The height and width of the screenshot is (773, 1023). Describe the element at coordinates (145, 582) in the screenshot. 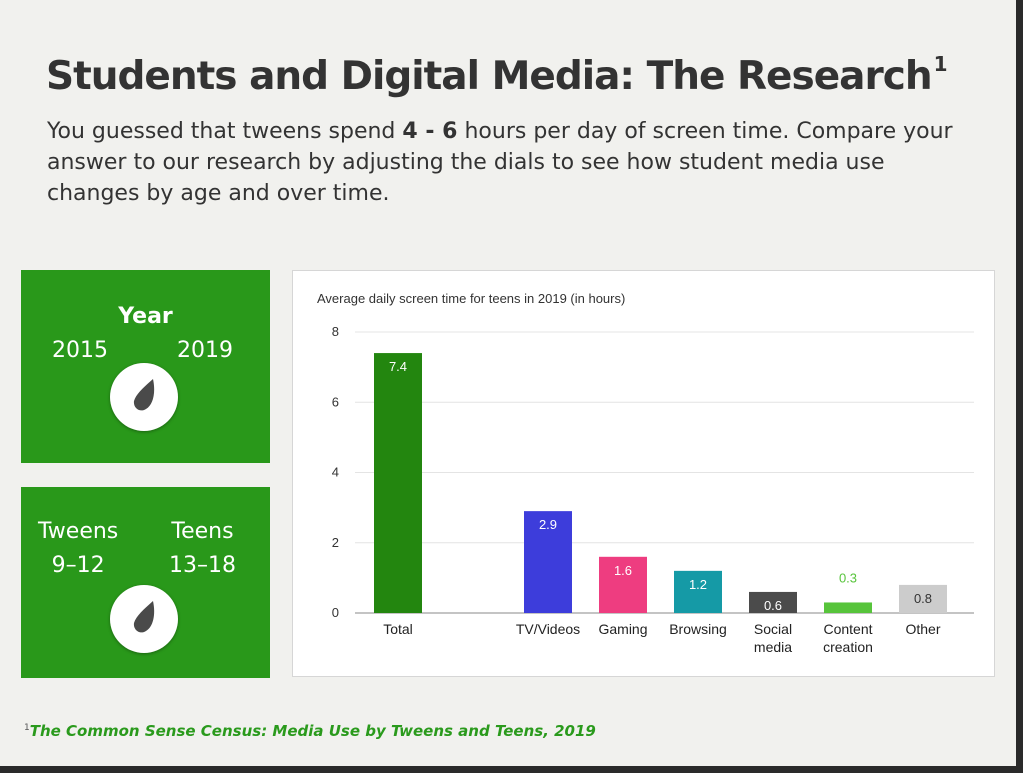

I see `age-dial-panel: Tweens 9–12 Teens 13–18` at that location.